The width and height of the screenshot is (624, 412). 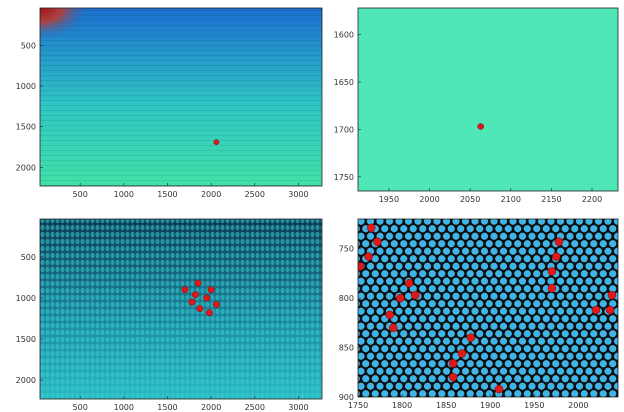 I want to click on x-tick-label: 2050, so click(x=470, y=199).